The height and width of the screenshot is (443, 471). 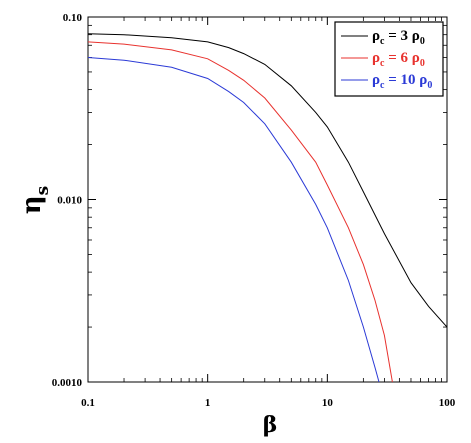 I want to click on y-axis-title: ηs, so click(x=35, y=200).